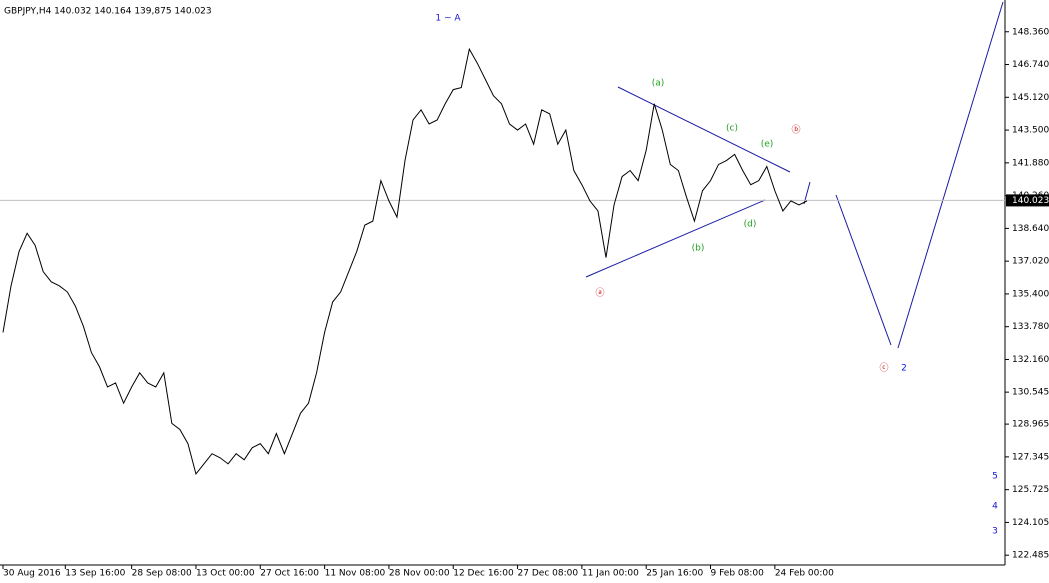 This screenshot has width=1049, height=583. What do you see at coordinates (1030, 523) in the screenshot?
I see `y-tick-label: 124.105` at bounding box center [1030, 523].